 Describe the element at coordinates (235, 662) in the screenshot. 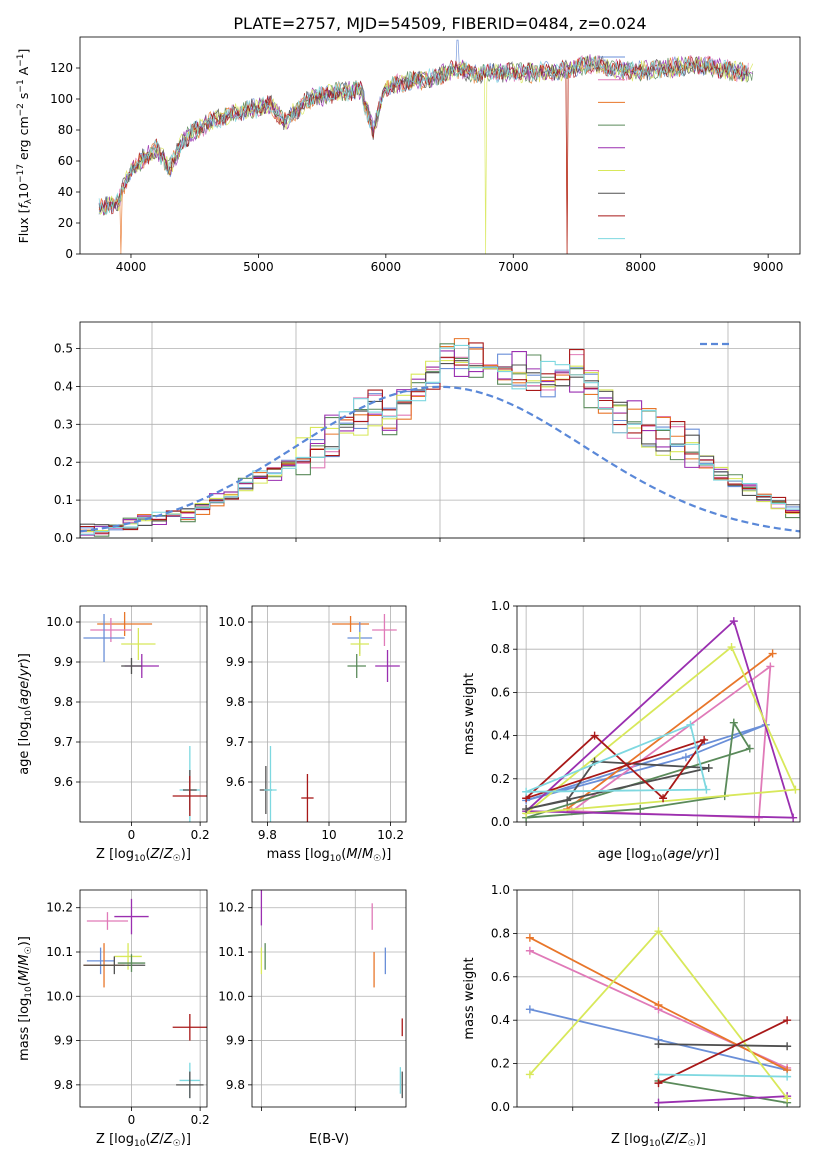

I see `age-vs-mass-ytick-label: 9.9` at that location.